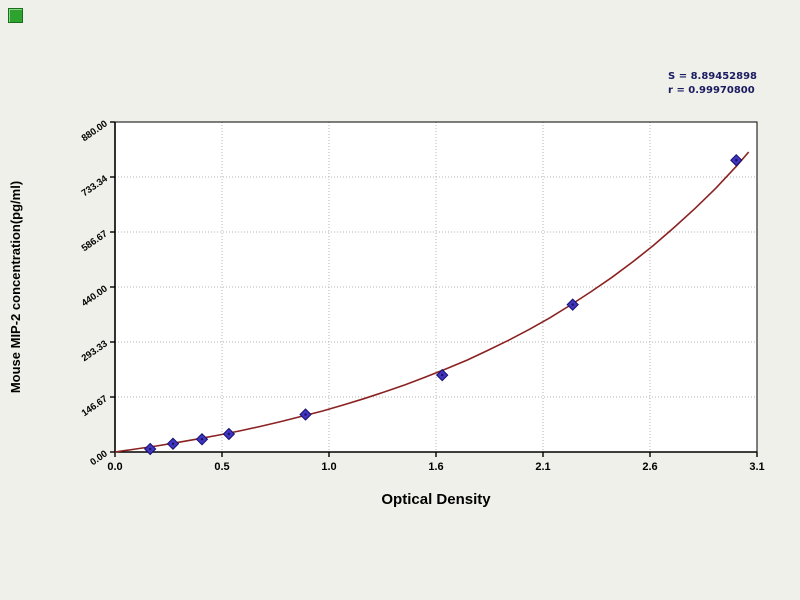  I want to click on svg-text: 293.33, so click(95, 351).